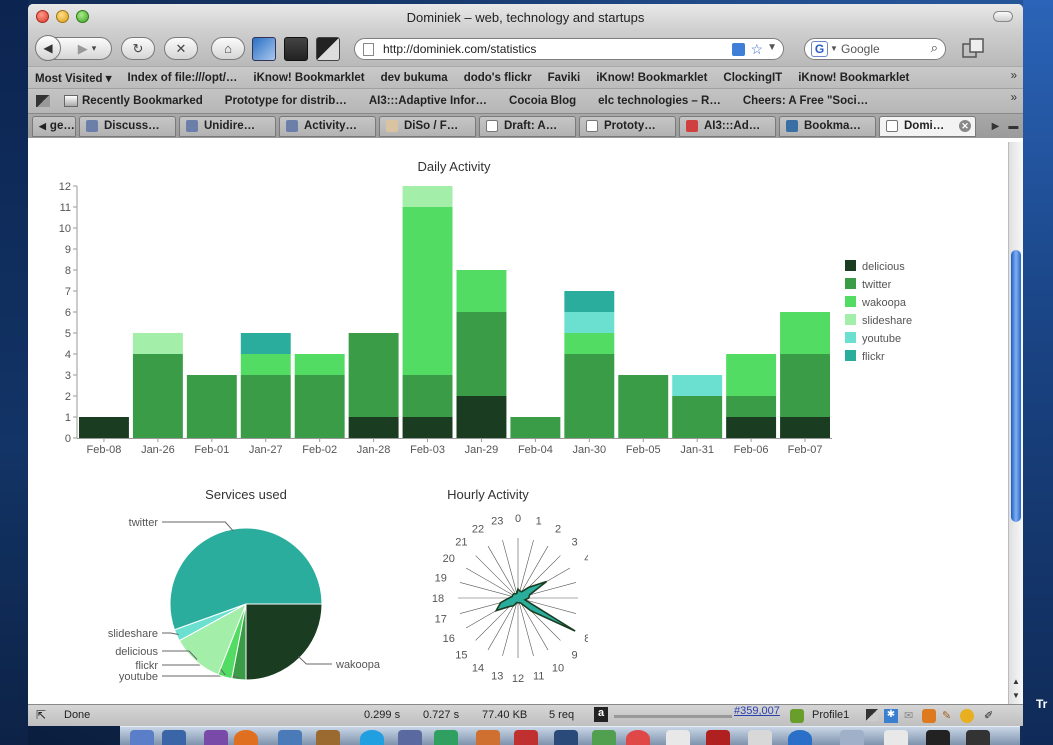 The width and height of the screenshot is (1053, 745). I want to click on close-tab-icon: ✕, so click(965, 126).